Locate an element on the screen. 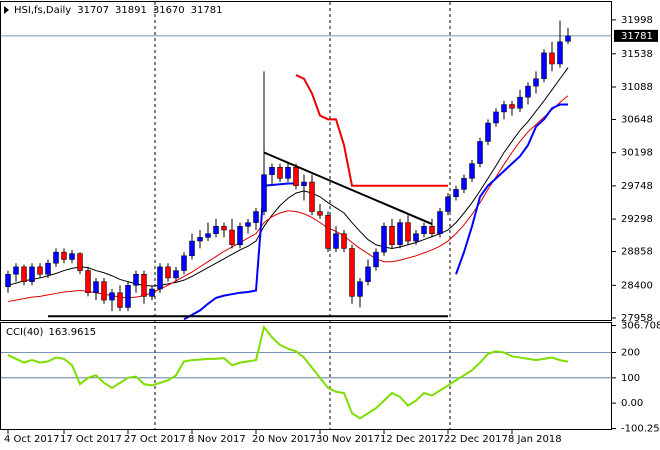 The width and height of the screenshot is (660, 450). price-tag-label: 31781 is located at coordinates (637, 36).